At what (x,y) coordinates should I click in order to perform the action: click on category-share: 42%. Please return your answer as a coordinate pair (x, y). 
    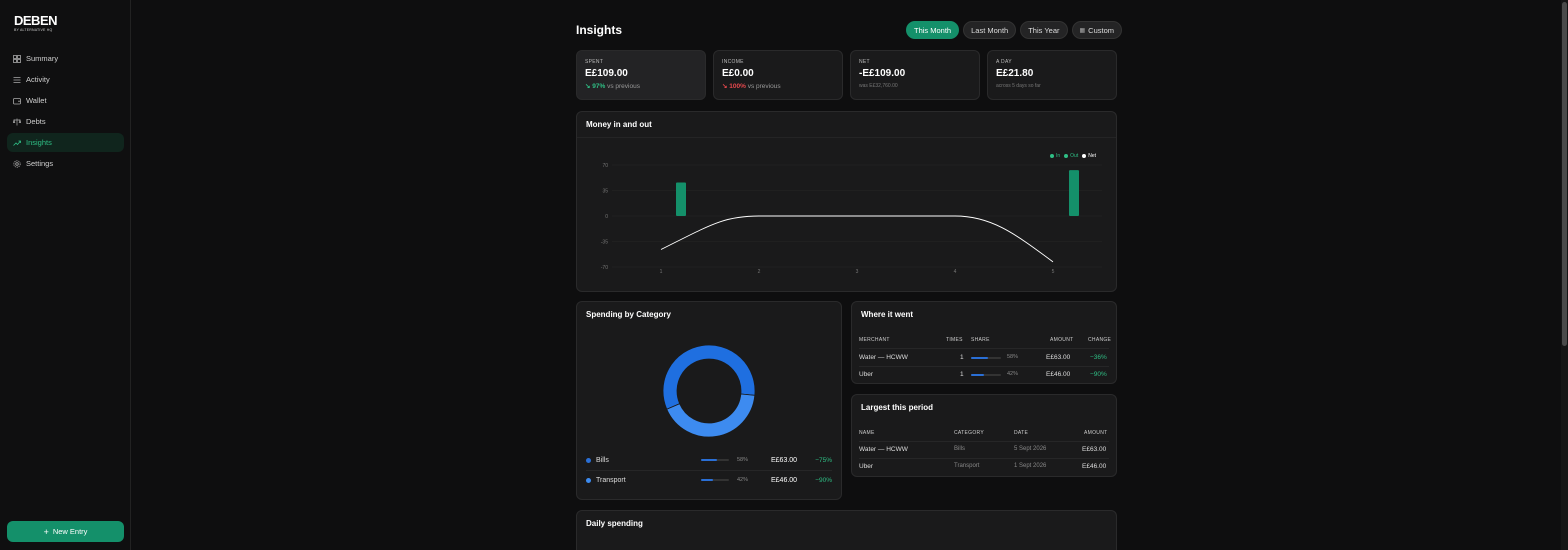
    Looking at the image, I should click on (743, 480).